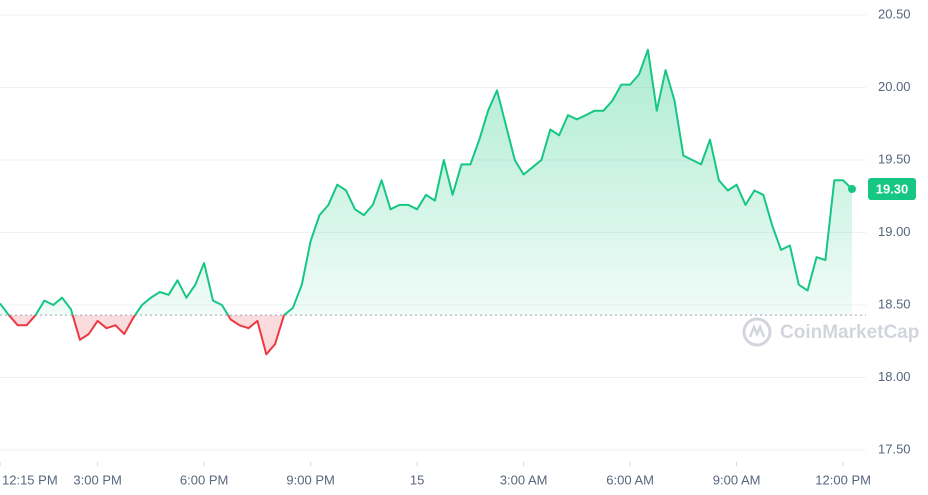 This screenshot has width=928, height=495. I want to click on y-tick-label: 18.50, so click(894, 303).